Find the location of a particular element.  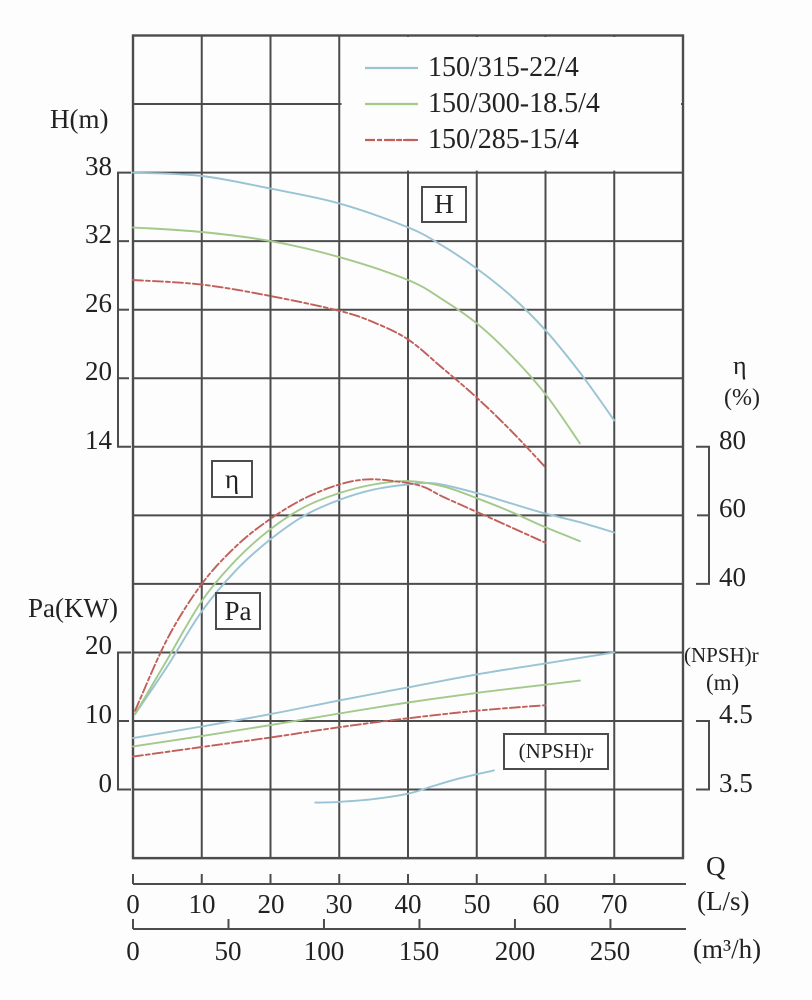

ls-tick-label: 50 is located at coordinates (477, 904).